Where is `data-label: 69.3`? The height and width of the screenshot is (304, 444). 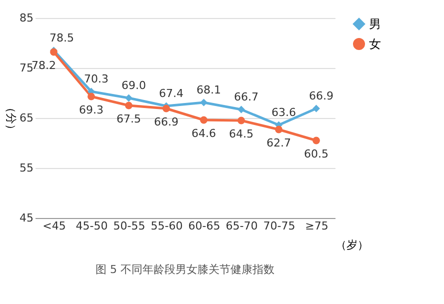 data-label: 69.3 is located at coordinates (91, 110).